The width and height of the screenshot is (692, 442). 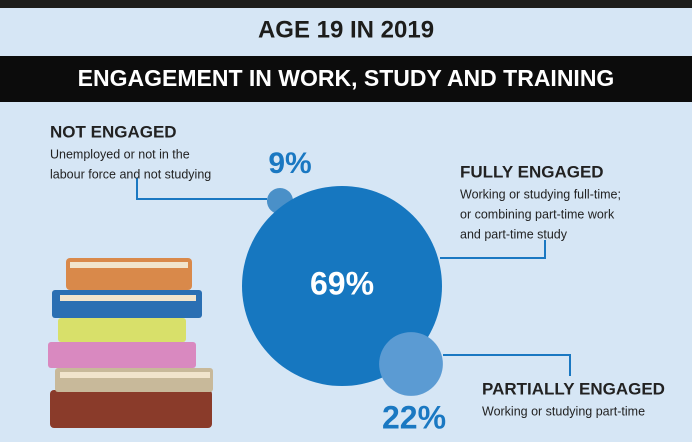 What do you see at coordinates (113, 131) in the screenshot?
I see `category-heading: NOT ENGAGED` at bounding box center [113, 131].